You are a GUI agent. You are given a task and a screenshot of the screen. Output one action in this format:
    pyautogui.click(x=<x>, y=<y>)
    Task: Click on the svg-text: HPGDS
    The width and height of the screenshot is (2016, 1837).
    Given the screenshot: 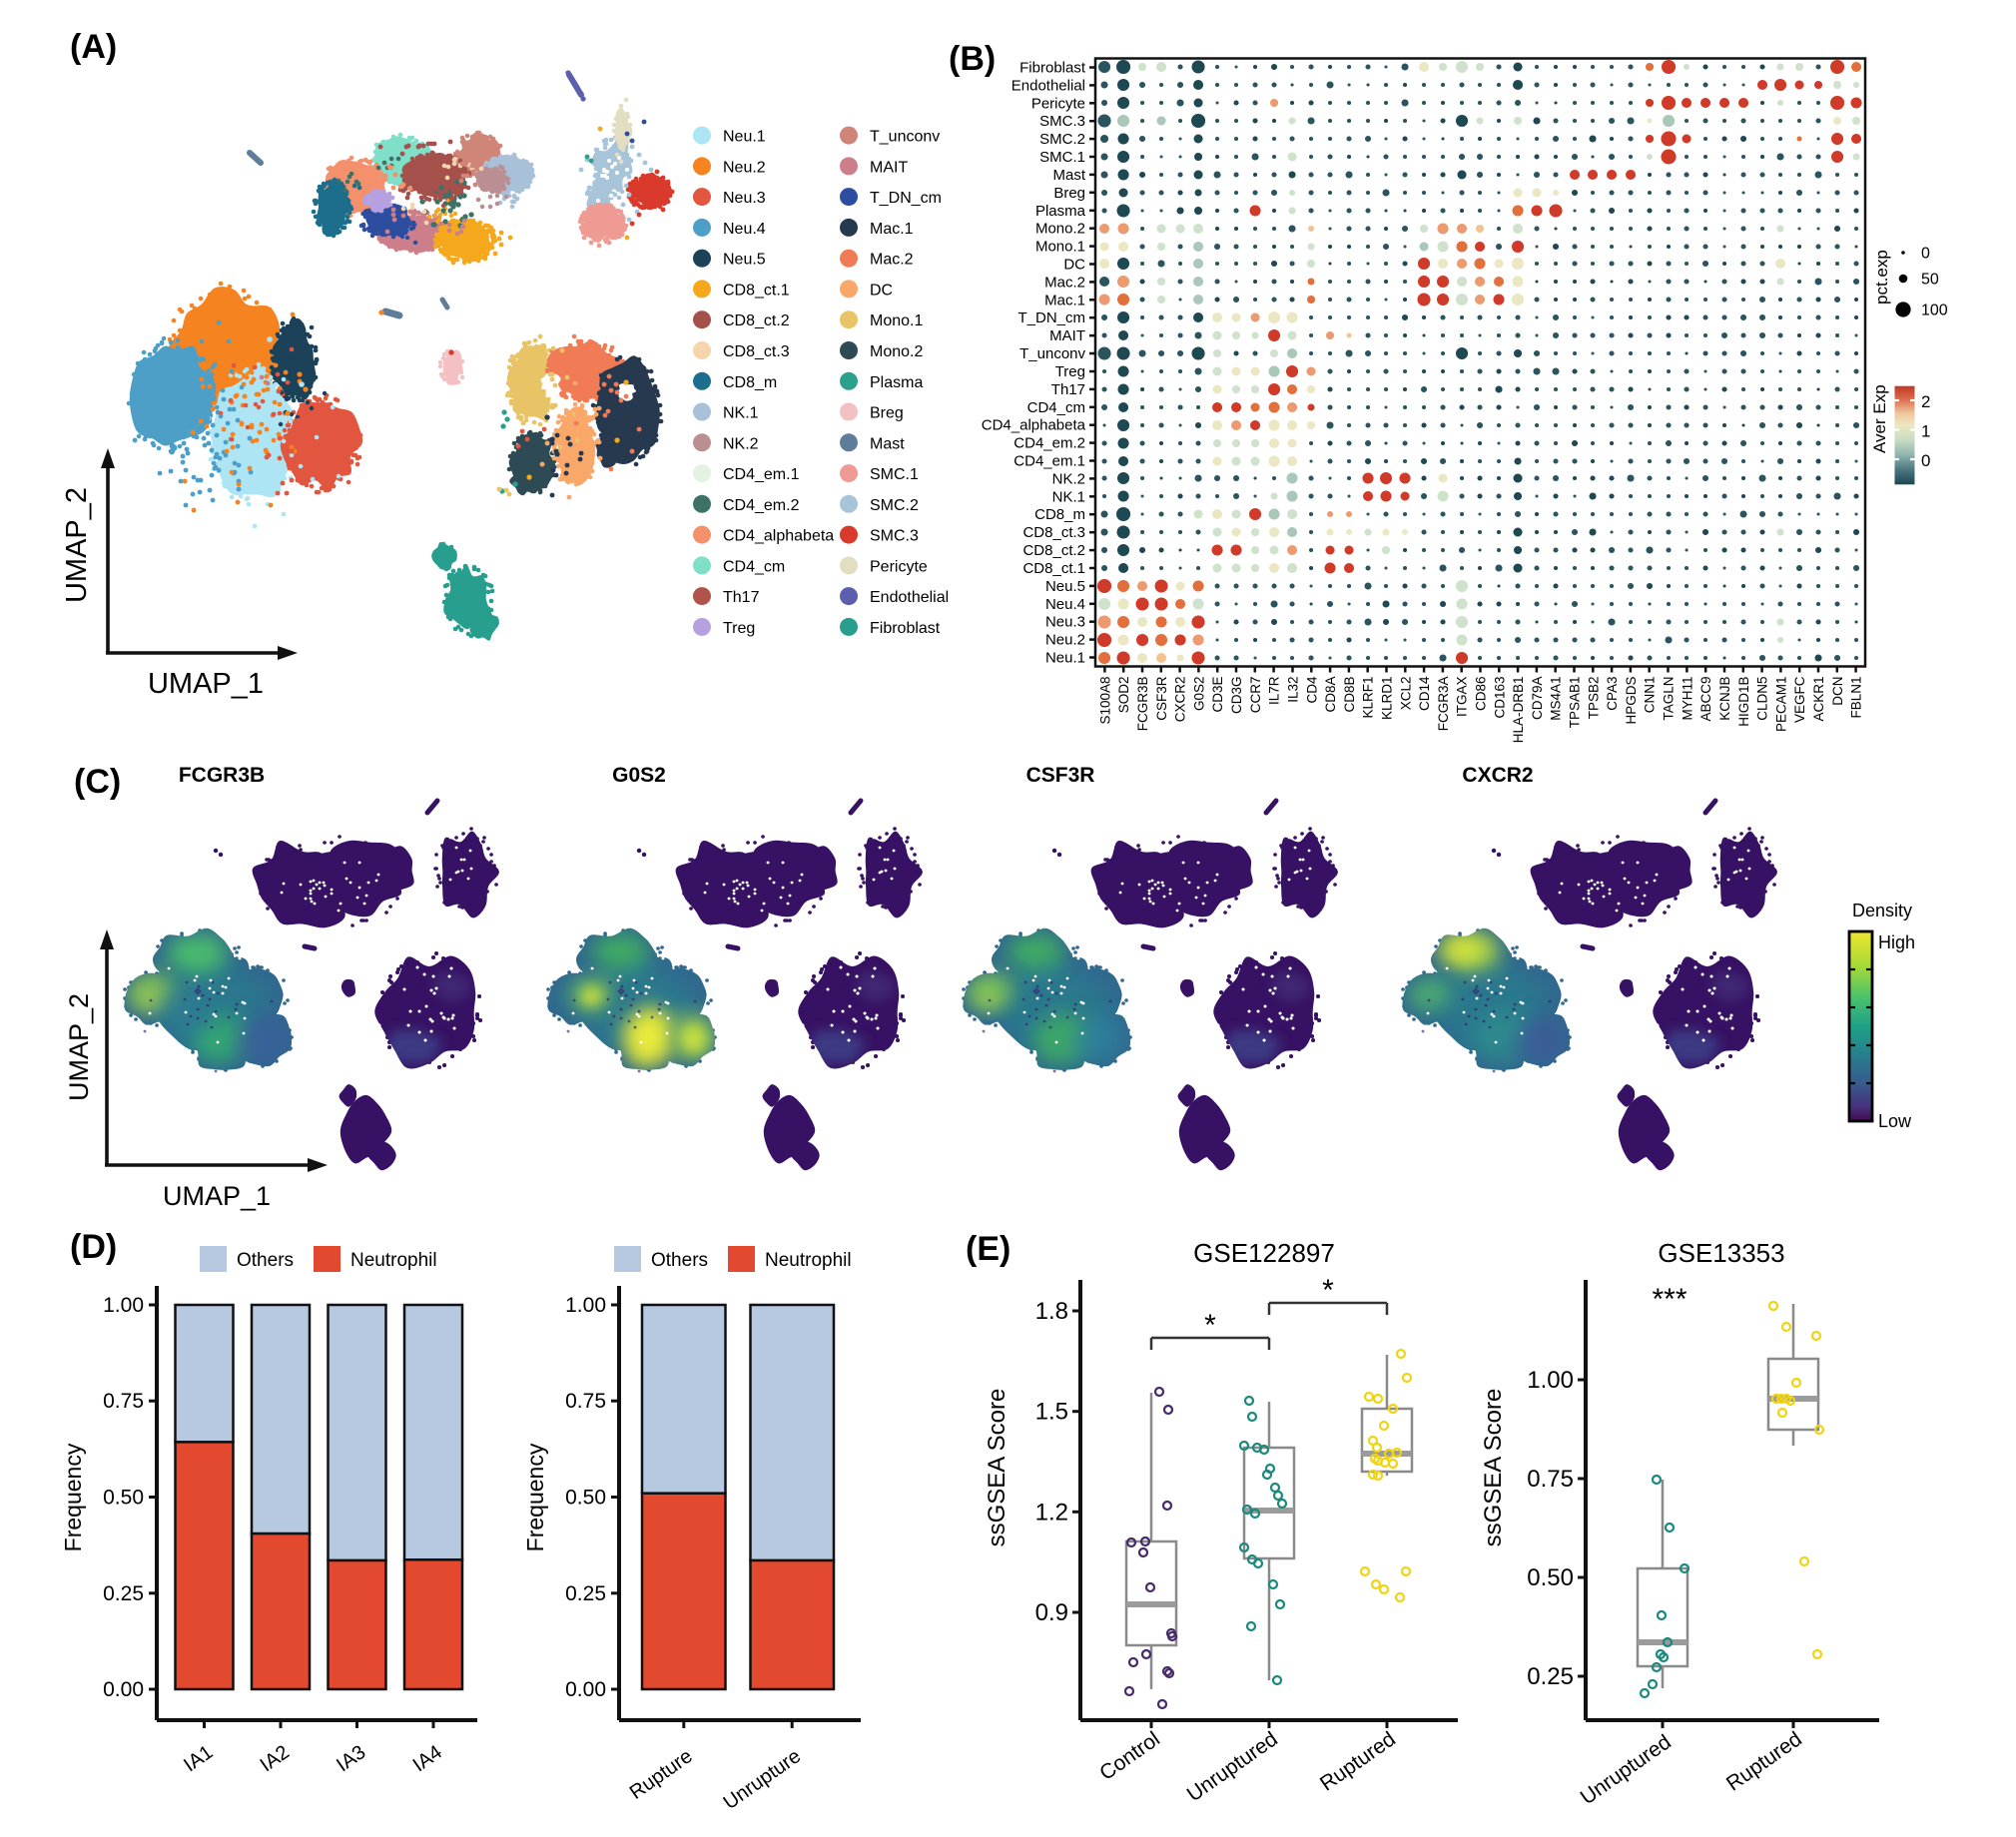 What is the action you would take?
    pyautogui.click(x=1632, y=701)
    